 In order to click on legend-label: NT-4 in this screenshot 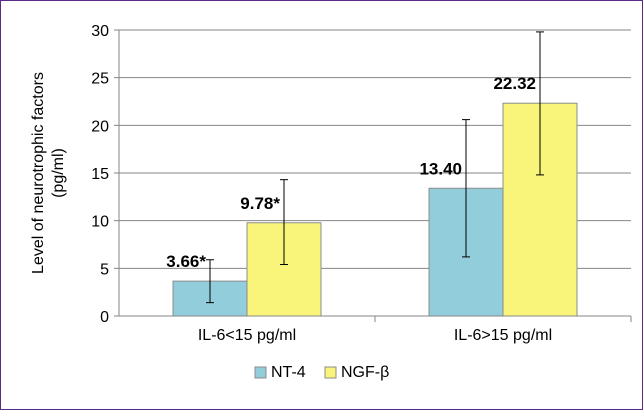, I will do `click(288, 372)`.